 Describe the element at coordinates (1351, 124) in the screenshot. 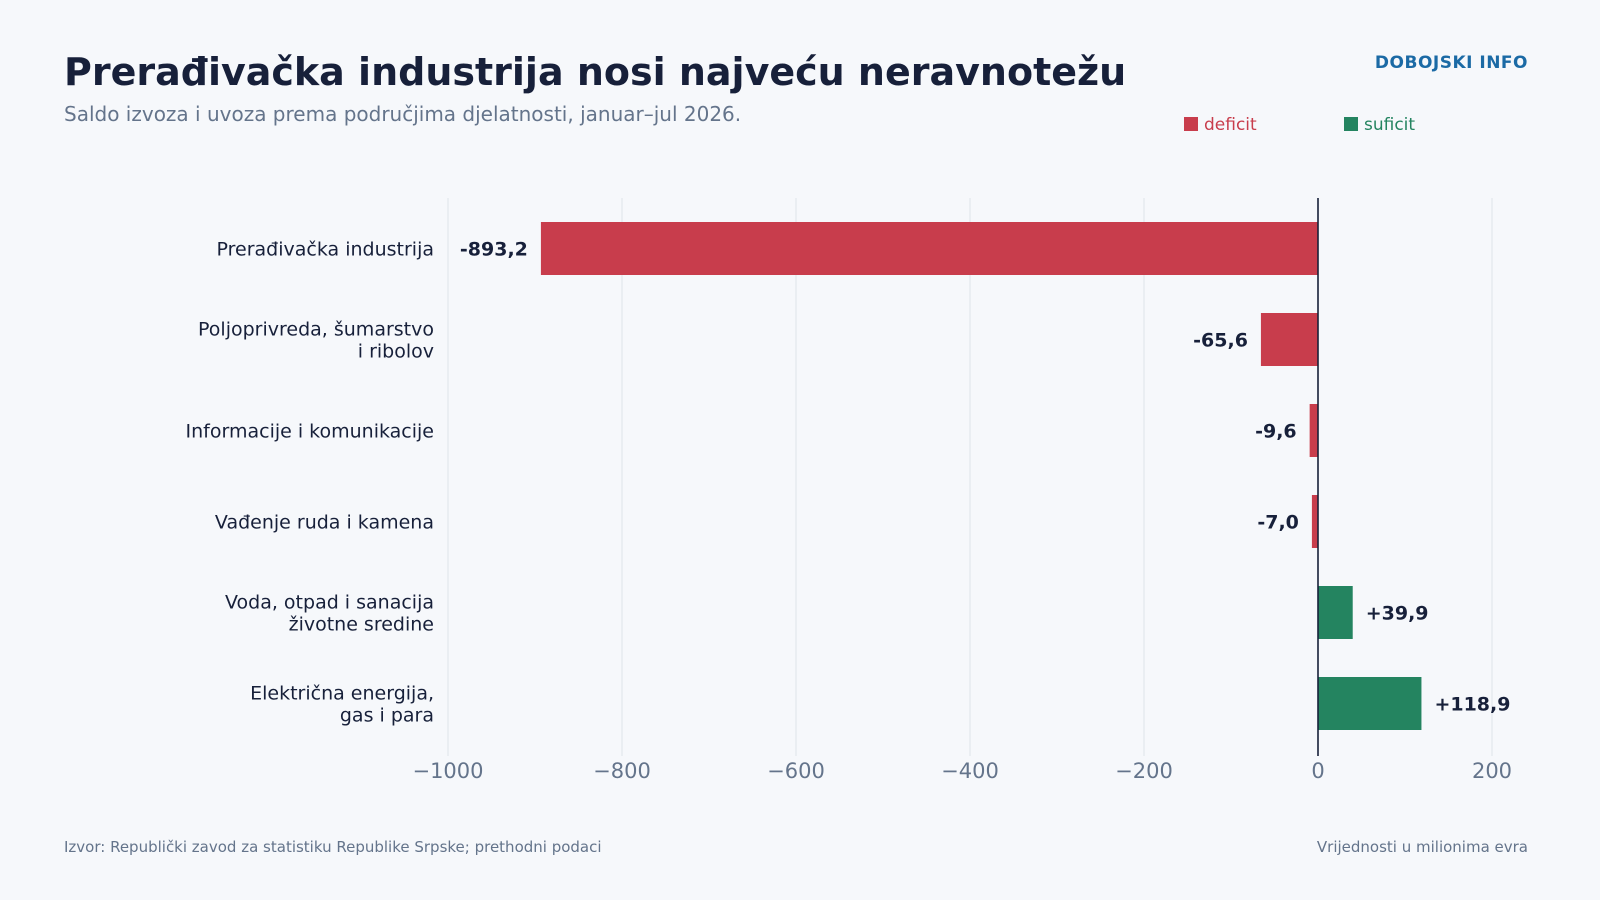

I see `legend-swatch-surplus` at that location.